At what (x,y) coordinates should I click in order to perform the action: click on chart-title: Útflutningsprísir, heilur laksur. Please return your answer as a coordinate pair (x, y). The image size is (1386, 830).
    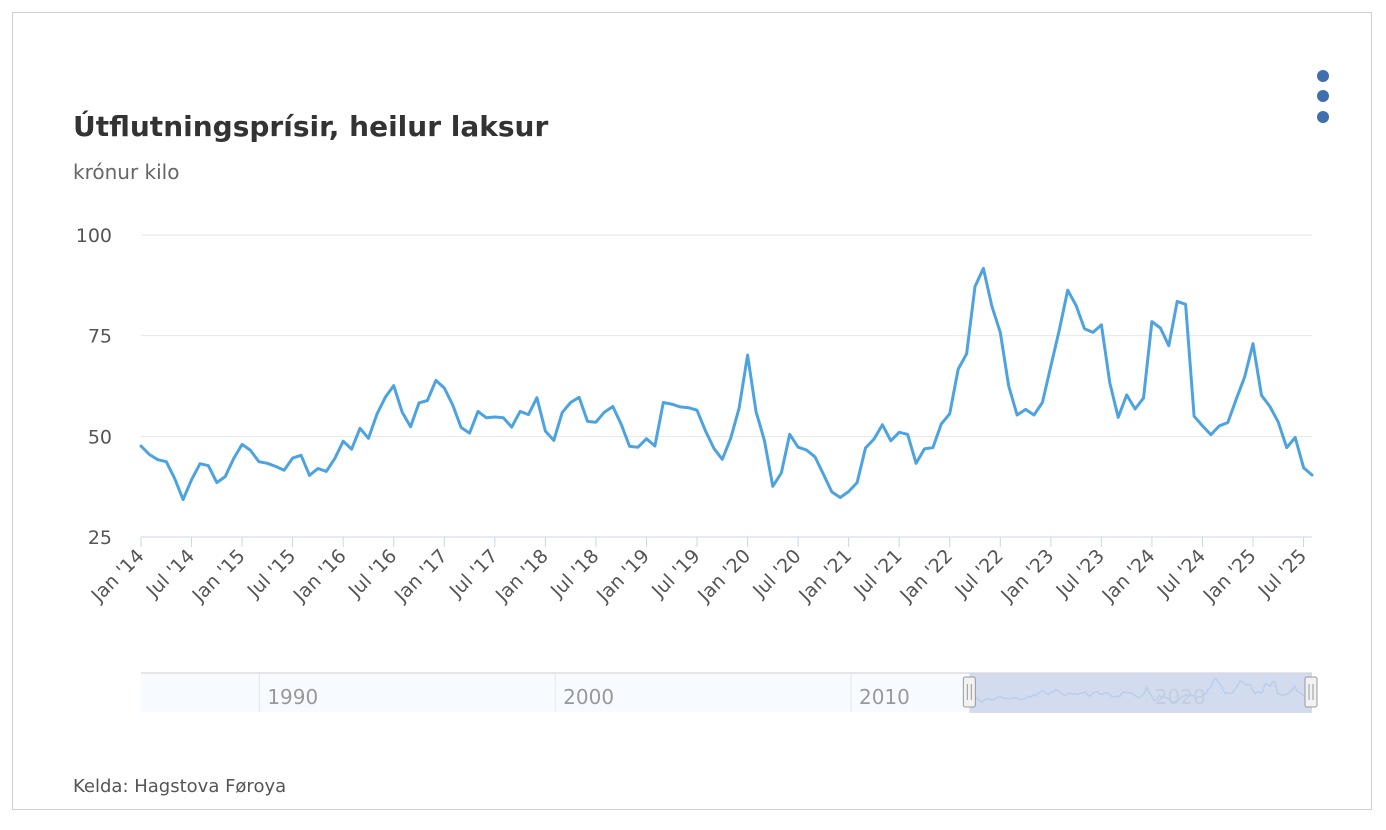
    Looking at the image, I should click on (311, 126).